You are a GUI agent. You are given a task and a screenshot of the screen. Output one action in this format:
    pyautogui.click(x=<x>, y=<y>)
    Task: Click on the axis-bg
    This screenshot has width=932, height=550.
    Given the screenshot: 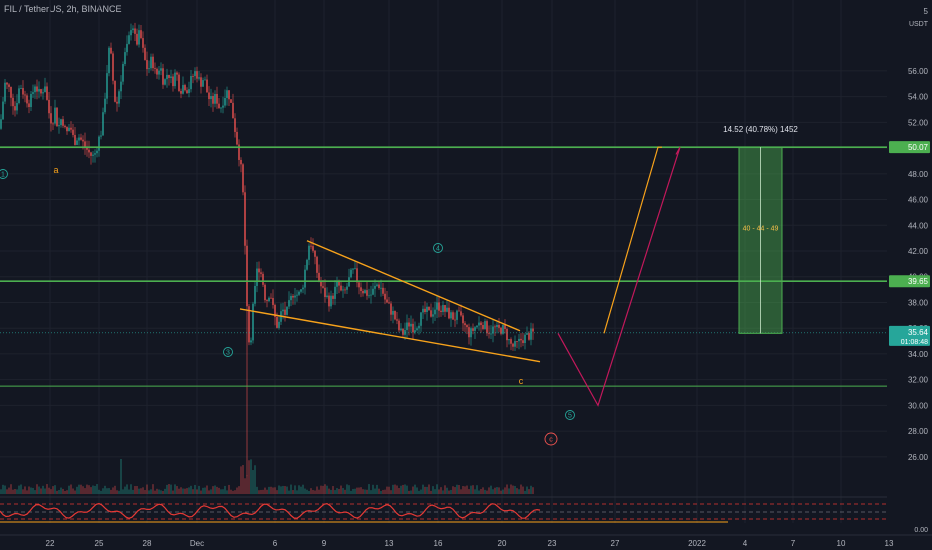 What is the action you would take?
    pyautogui.click(x=909, y=275)
    